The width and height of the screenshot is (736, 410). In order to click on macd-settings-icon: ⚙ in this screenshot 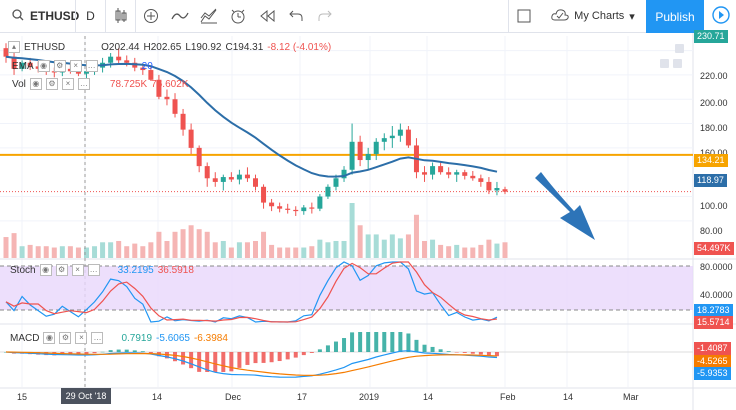, I will do `click(65, 338)`.